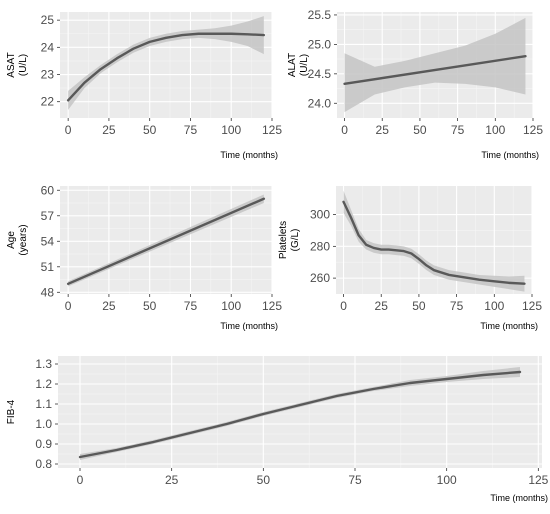  I want to click on platelets-x-tick-label: 100, so click(494, 306).